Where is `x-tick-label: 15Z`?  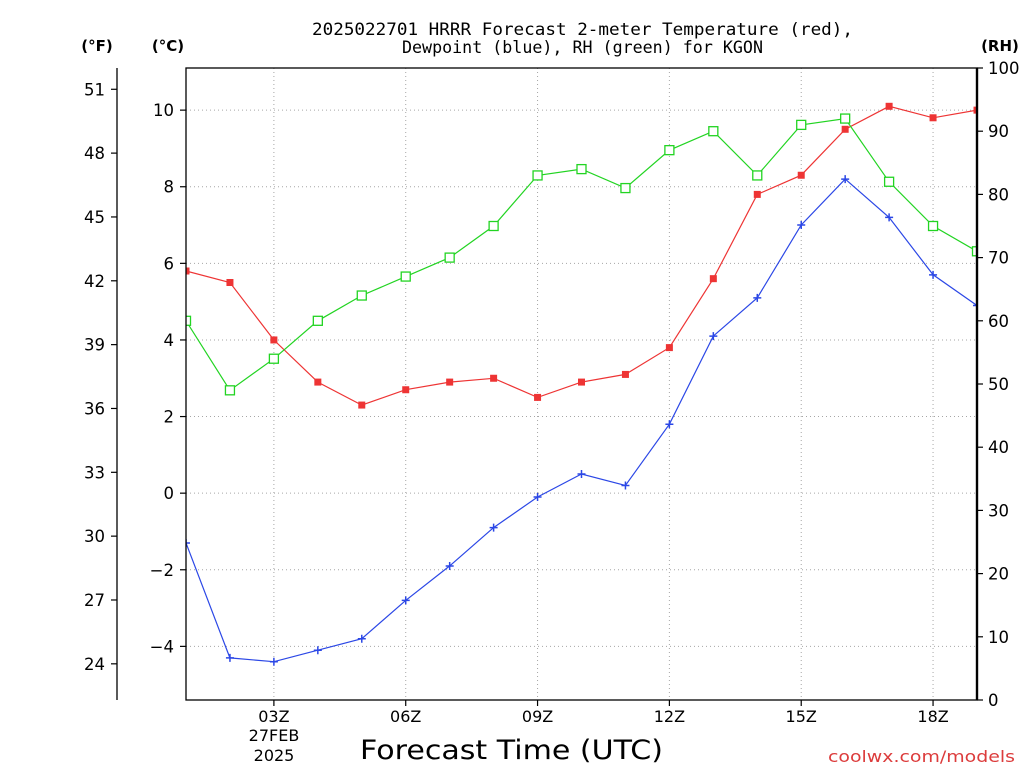
x-tick-label: 15Z is located at coordinates (801, 716).